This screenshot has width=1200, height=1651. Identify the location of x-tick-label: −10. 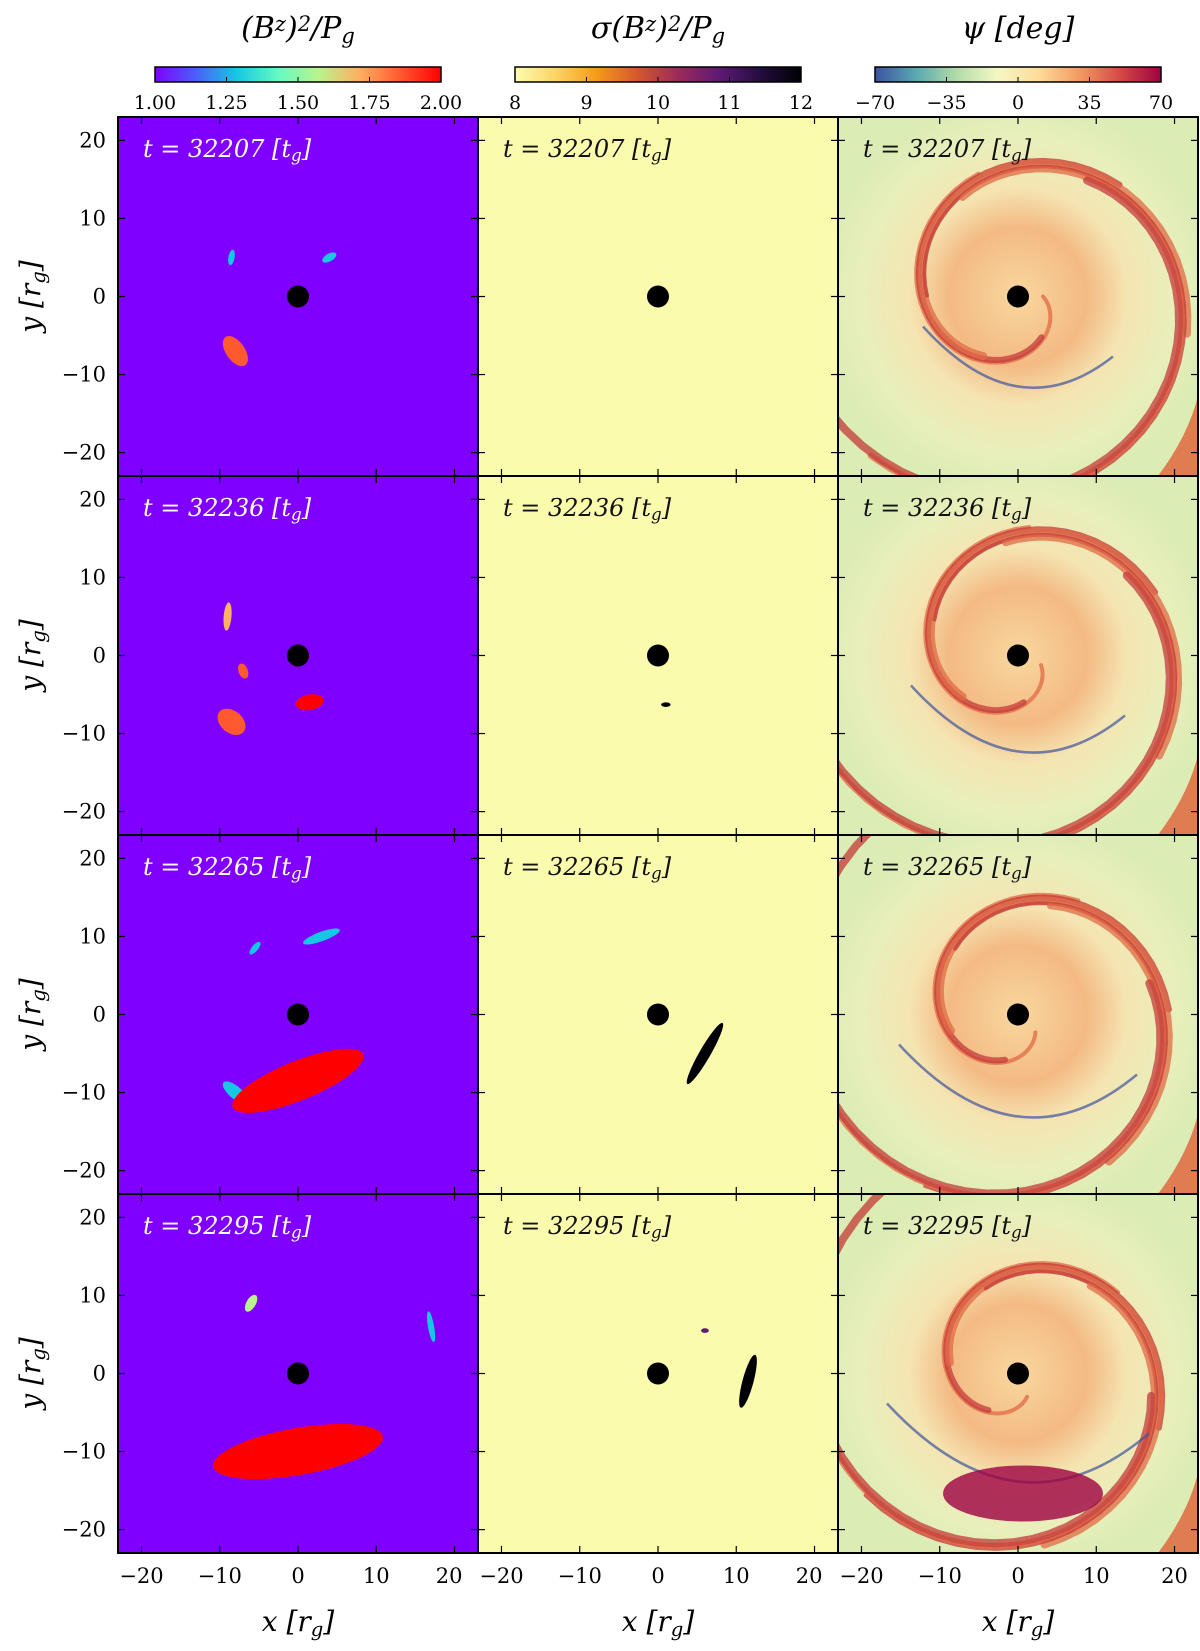
(580, 1576).